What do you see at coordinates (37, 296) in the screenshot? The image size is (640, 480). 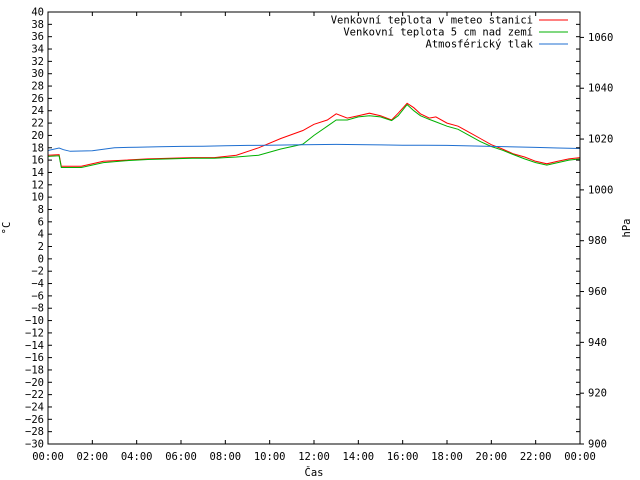 I see `y-tick-label: −6` at bounding box center [37, 296].